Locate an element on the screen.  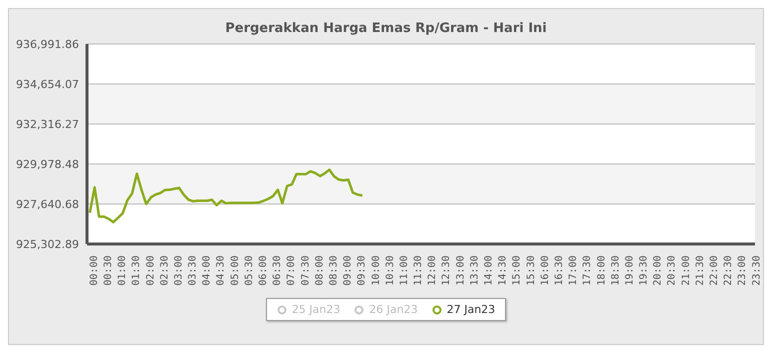
chart-title: Pergerakkan Harga Emas Rp/Gram - Hari Ini is located at coordinates (386, 28).